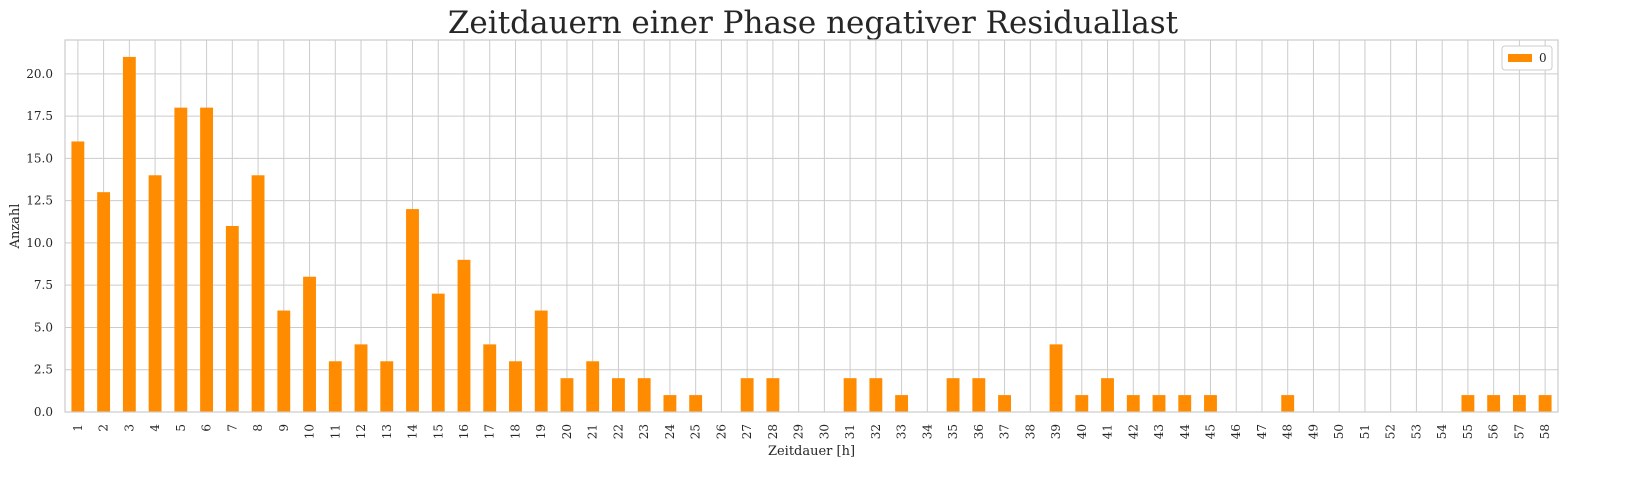 The height and width of the screenshot is (482, 1627). What do you see at coordinates (258, 428) in the screenshot?
I see `x-tick-label: 8` at bounding box center [258, 428].